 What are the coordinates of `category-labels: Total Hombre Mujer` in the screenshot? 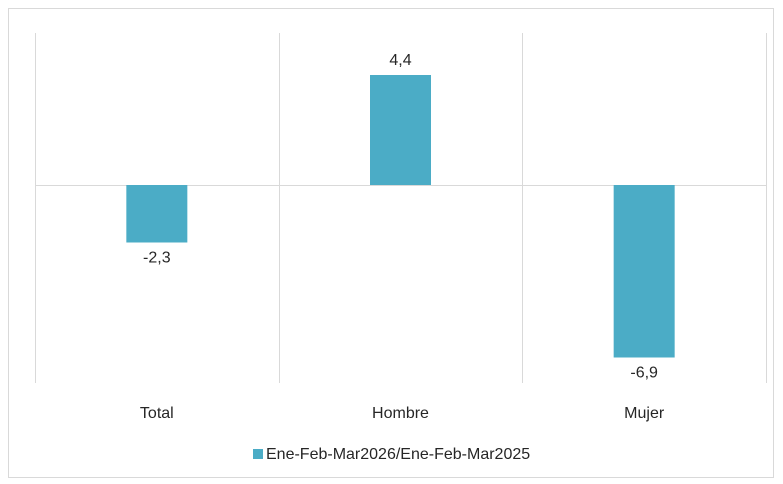 It's located at (402, 413).